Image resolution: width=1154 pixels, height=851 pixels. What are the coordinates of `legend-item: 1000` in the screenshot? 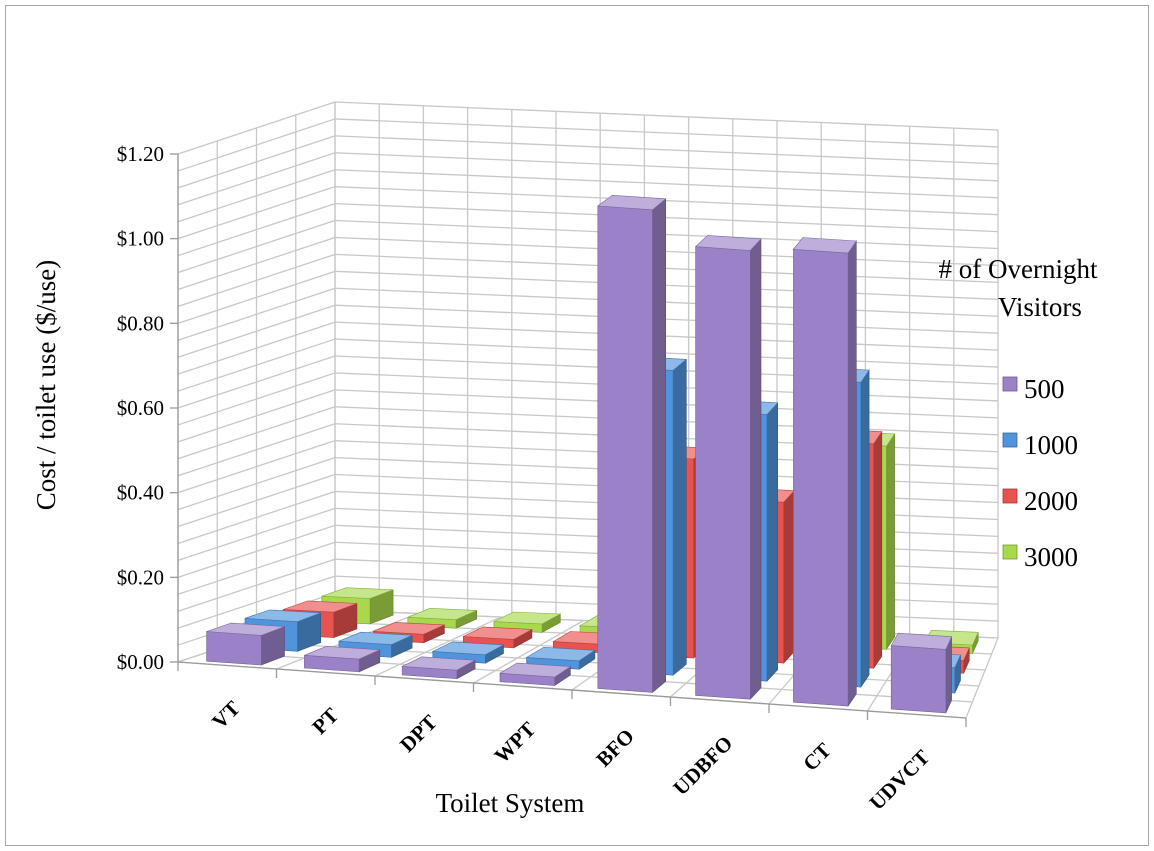 It's located at (1040, 445).